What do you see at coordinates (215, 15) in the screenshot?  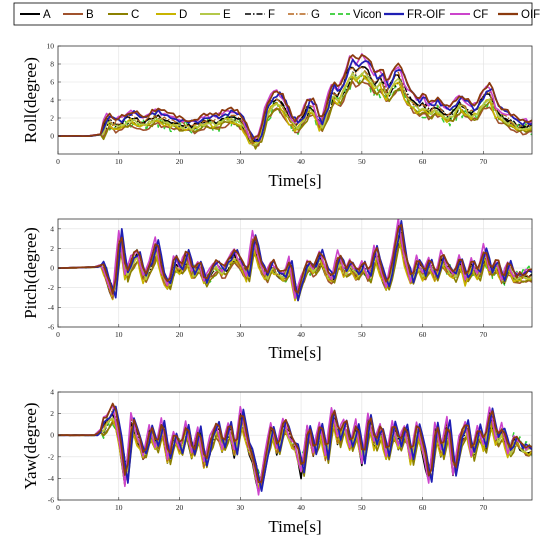 I see `legend-entry-e: E` at bounding box center [215, 15].